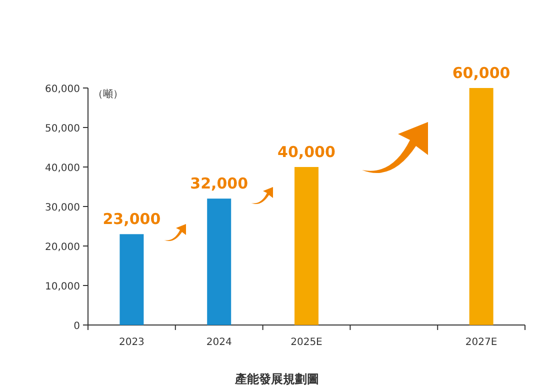  I want to click on y-tick-label: 40,000, so click(62, 168).